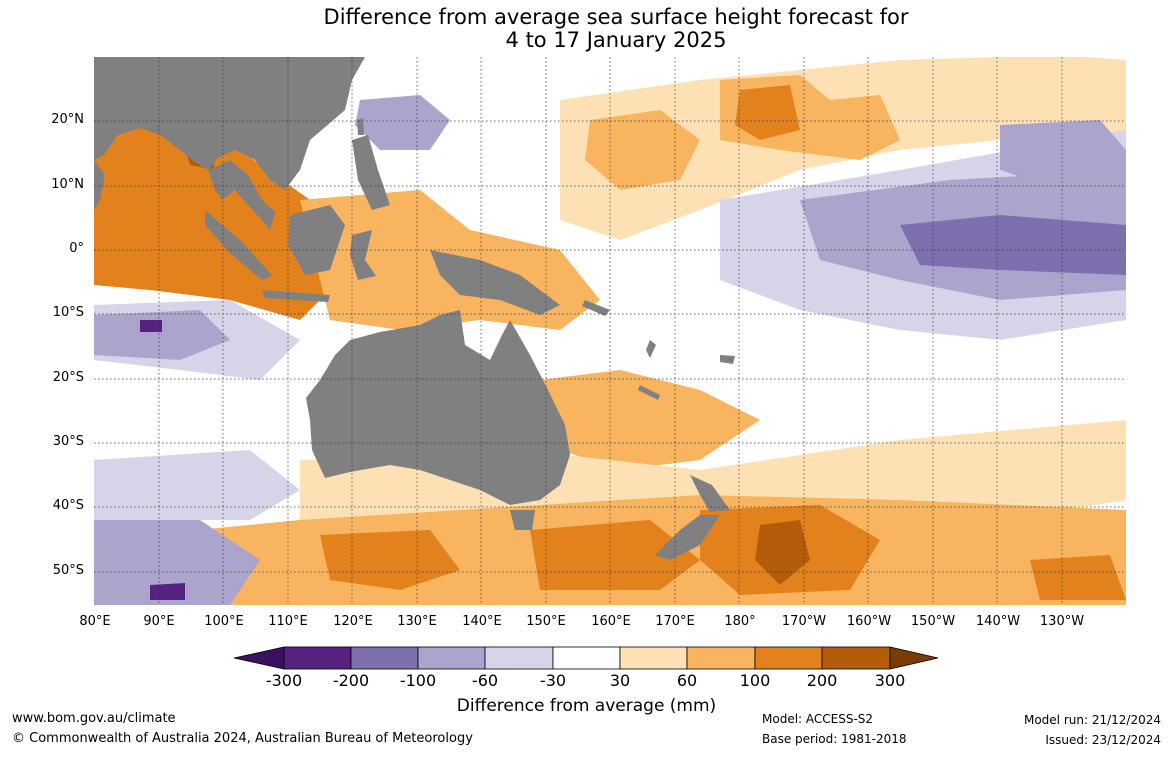  Describe the element at coordinates (316, 240) in the screenshot. I see `borneo` at that location.